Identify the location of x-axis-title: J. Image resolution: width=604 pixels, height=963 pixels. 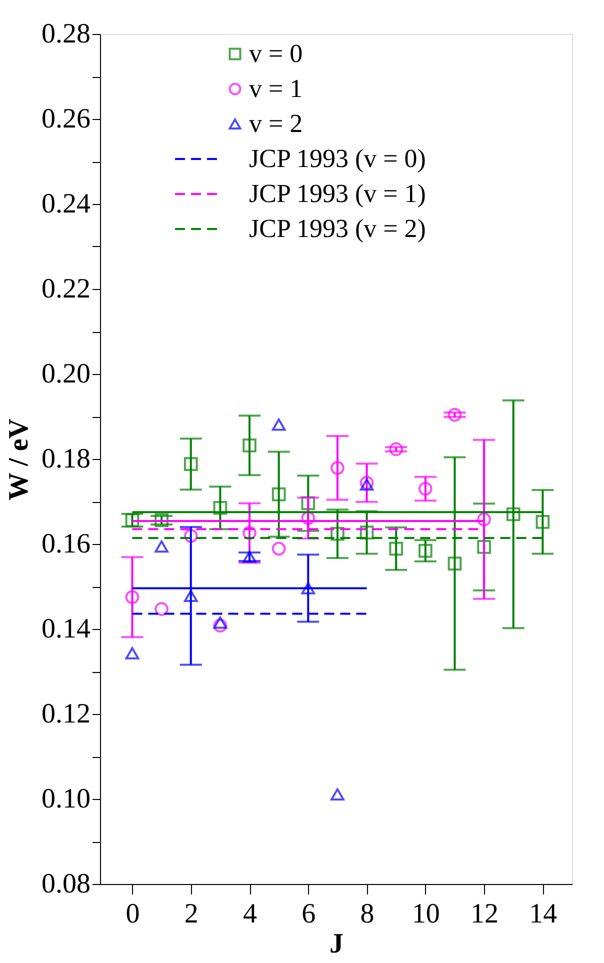
(337, 944).